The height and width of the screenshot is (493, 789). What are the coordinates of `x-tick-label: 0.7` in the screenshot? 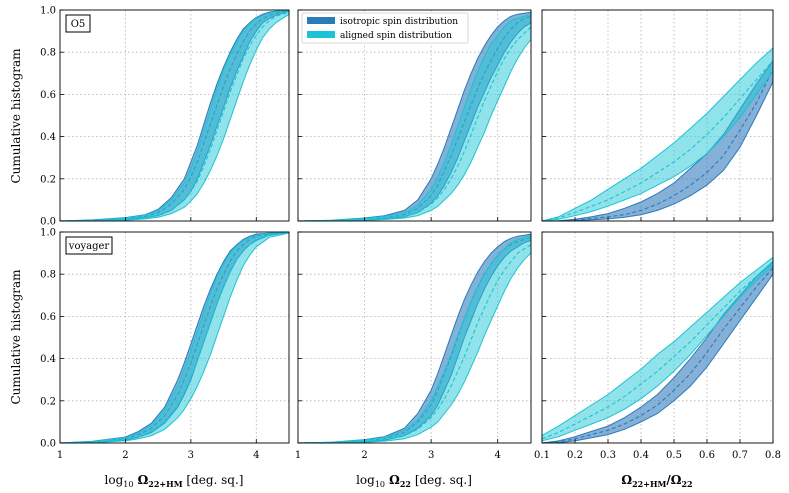 It's located at (740, 455).